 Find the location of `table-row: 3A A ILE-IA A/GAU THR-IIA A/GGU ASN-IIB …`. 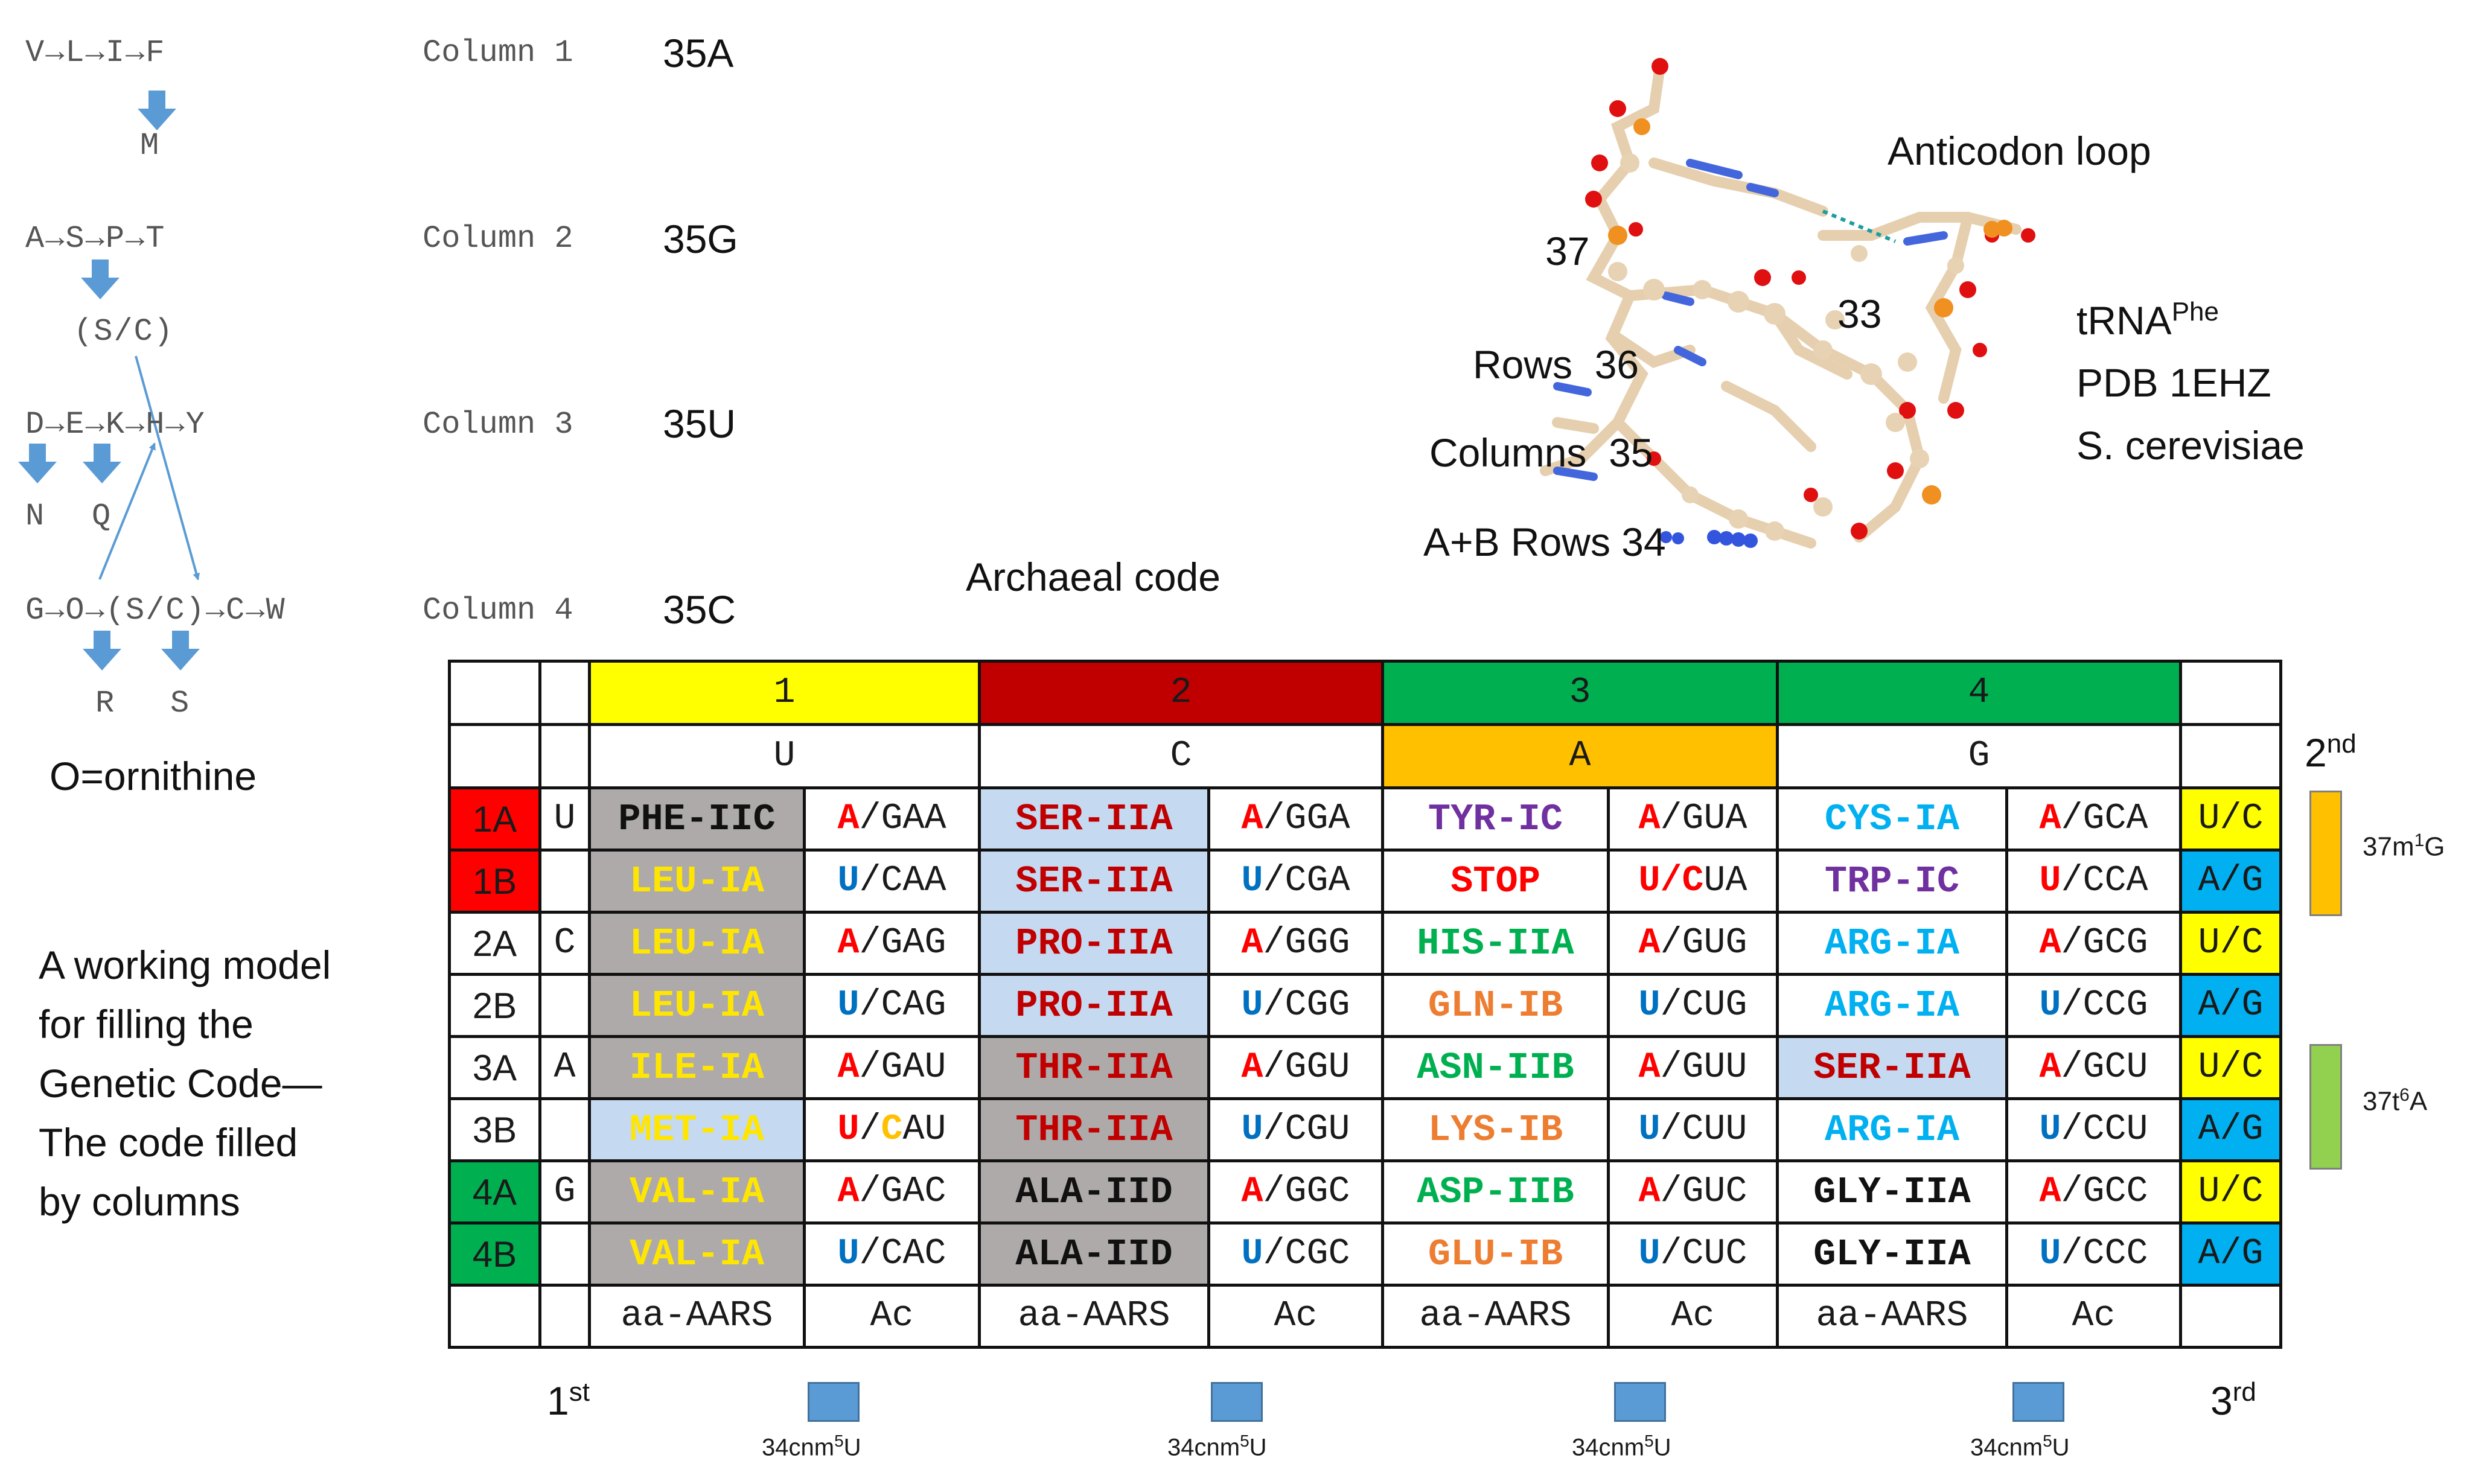

table-row: 3A A ILE-IA A/GAU THR-IIA A/GGU ASN-IIB … is located at coordinates (1365, 1068).